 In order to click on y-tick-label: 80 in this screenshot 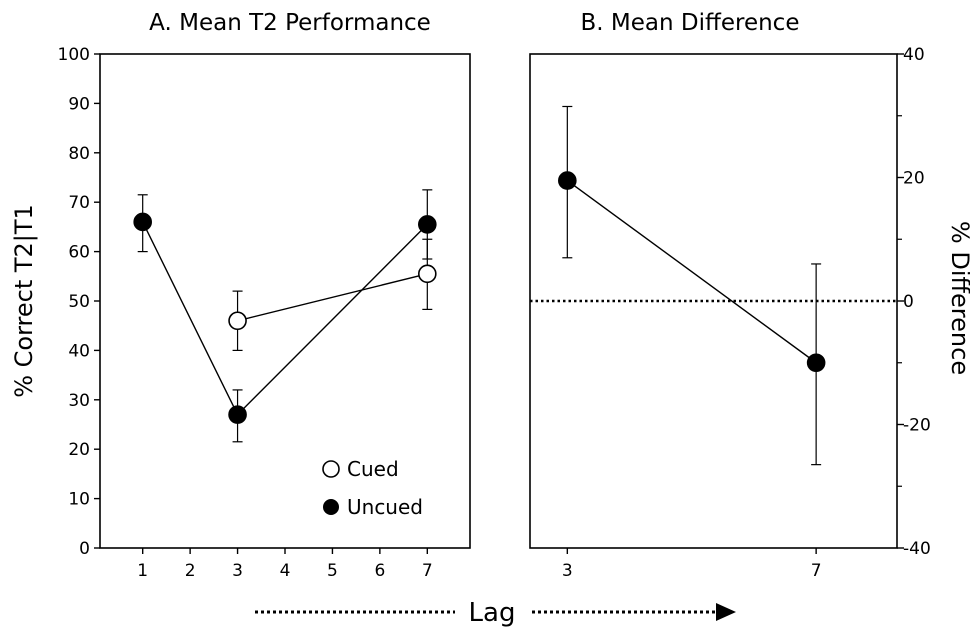, I will do `click(79, 154)`.